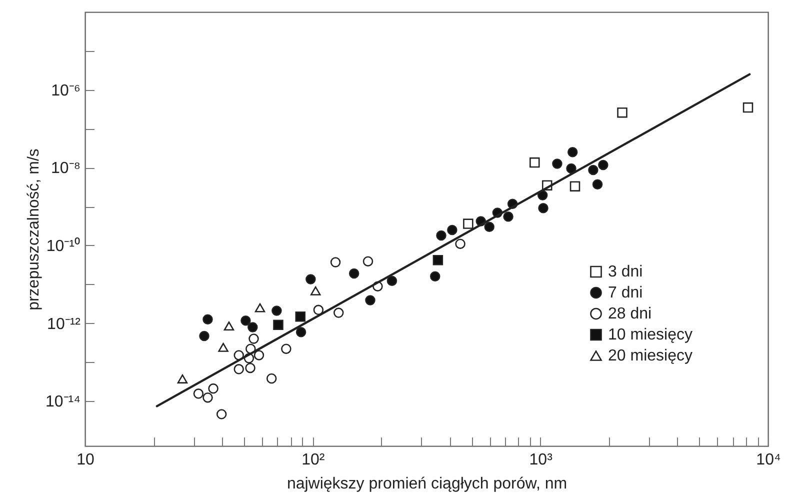 The height and width of the screenshot is (503, 800). Describe the element at coordinates (650, 335) in the screenshot. I see `legend-label: 10 miesięcy` at that location.